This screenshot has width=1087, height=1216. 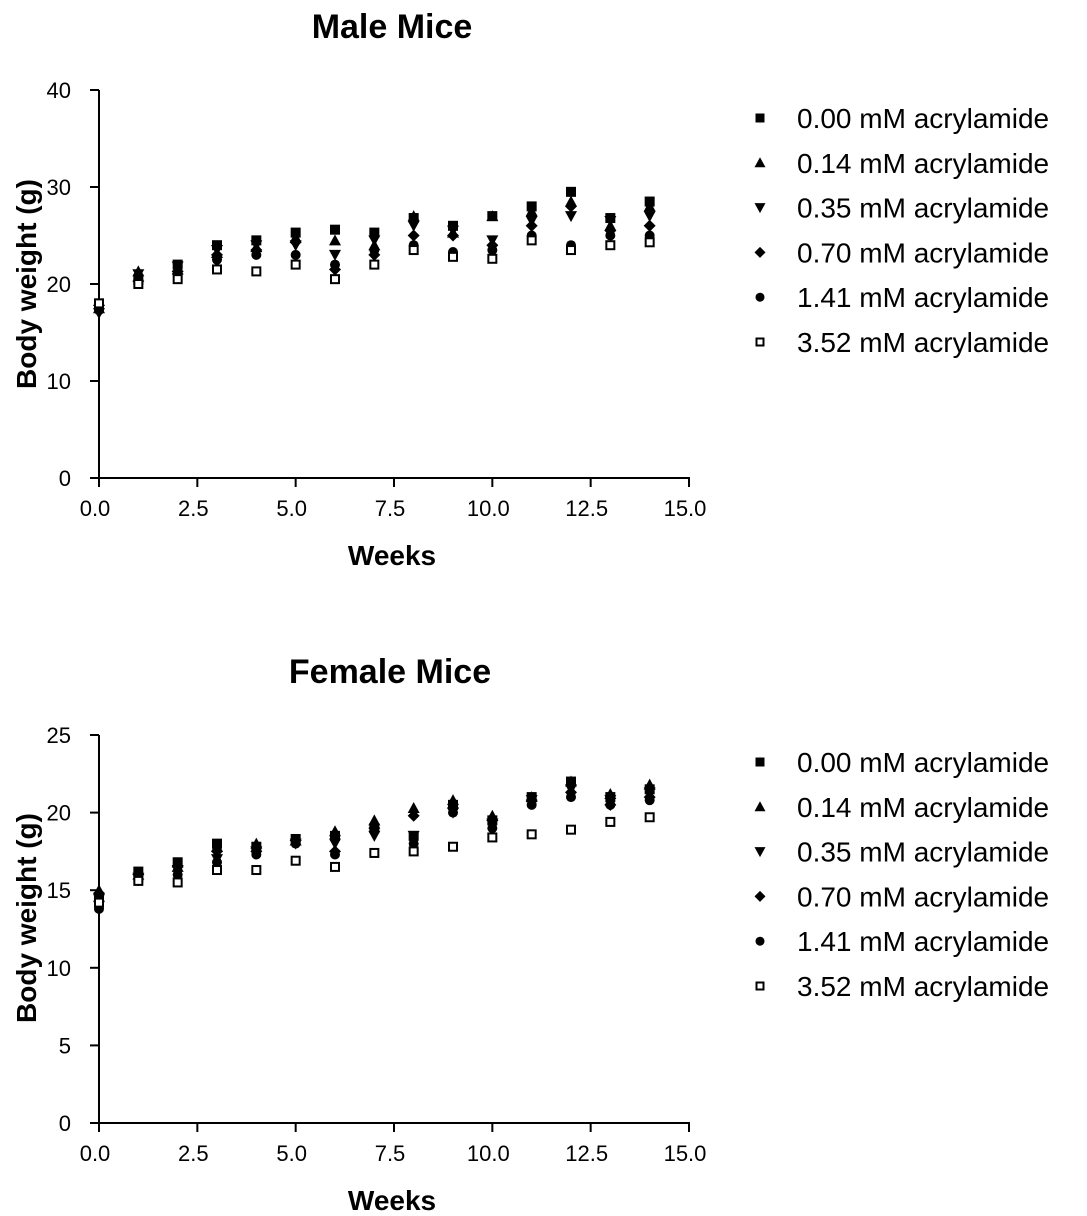 I want to click on legend-item: 3.52 mM acrylamide, so click(x=902, y=986).